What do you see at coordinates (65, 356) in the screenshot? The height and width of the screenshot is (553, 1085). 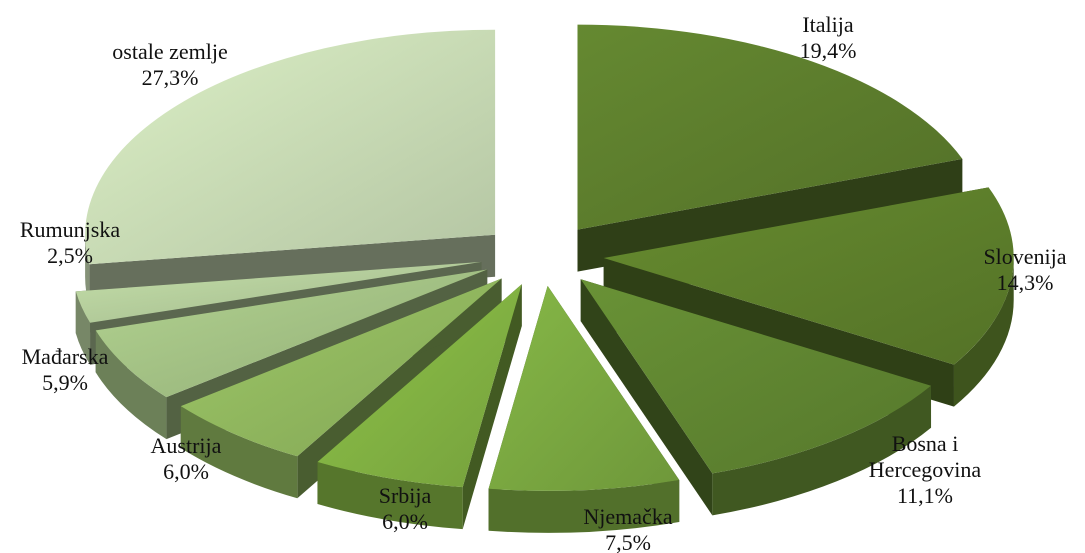 I see `slice-name-label: Mađarska` at bounding box center [65, 356].